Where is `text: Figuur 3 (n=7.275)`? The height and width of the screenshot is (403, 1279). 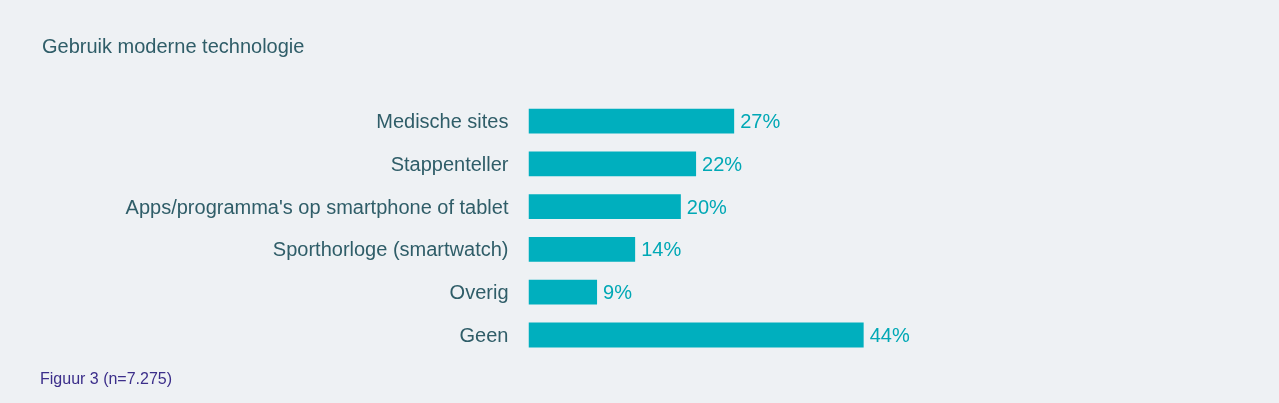
text: Figuur 3 (n=7.275) is located at coordinates (106, 379).